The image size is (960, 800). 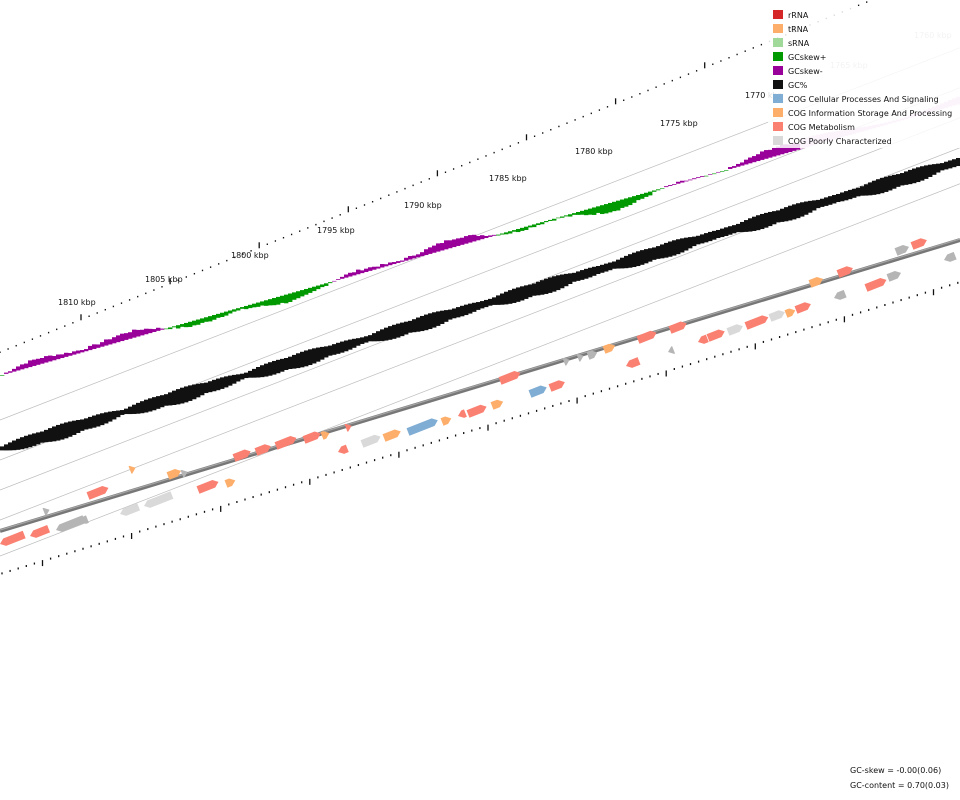 What do you see at coordinates (895, 770) in the screenshot?
I see `gc-skew-stat: GC-skew = -0.00(0.06)` at bounding box center [895, 770].